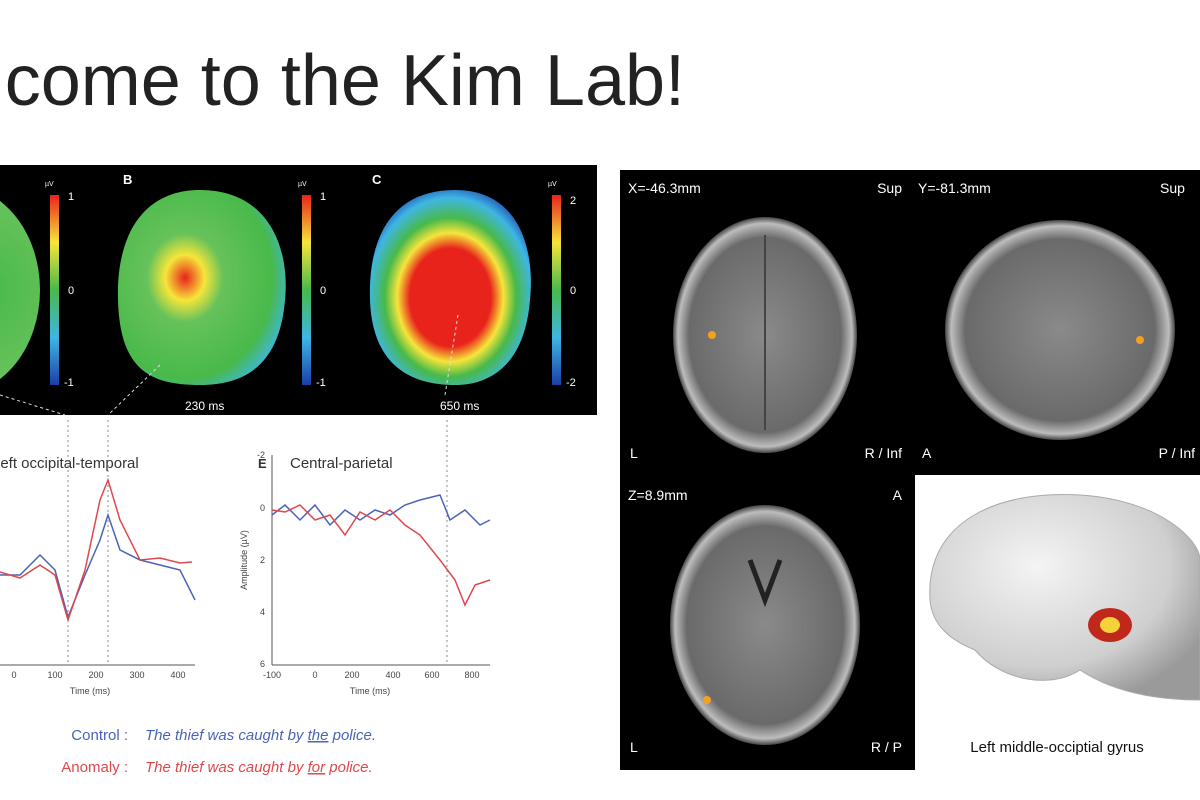 The width and height of the screenshot is (1200, 800). What do you see at coordinates (954, 188) in the screenshot?
I see `view-coord: Y=-81.3mm` at bounding box center [954, 188].